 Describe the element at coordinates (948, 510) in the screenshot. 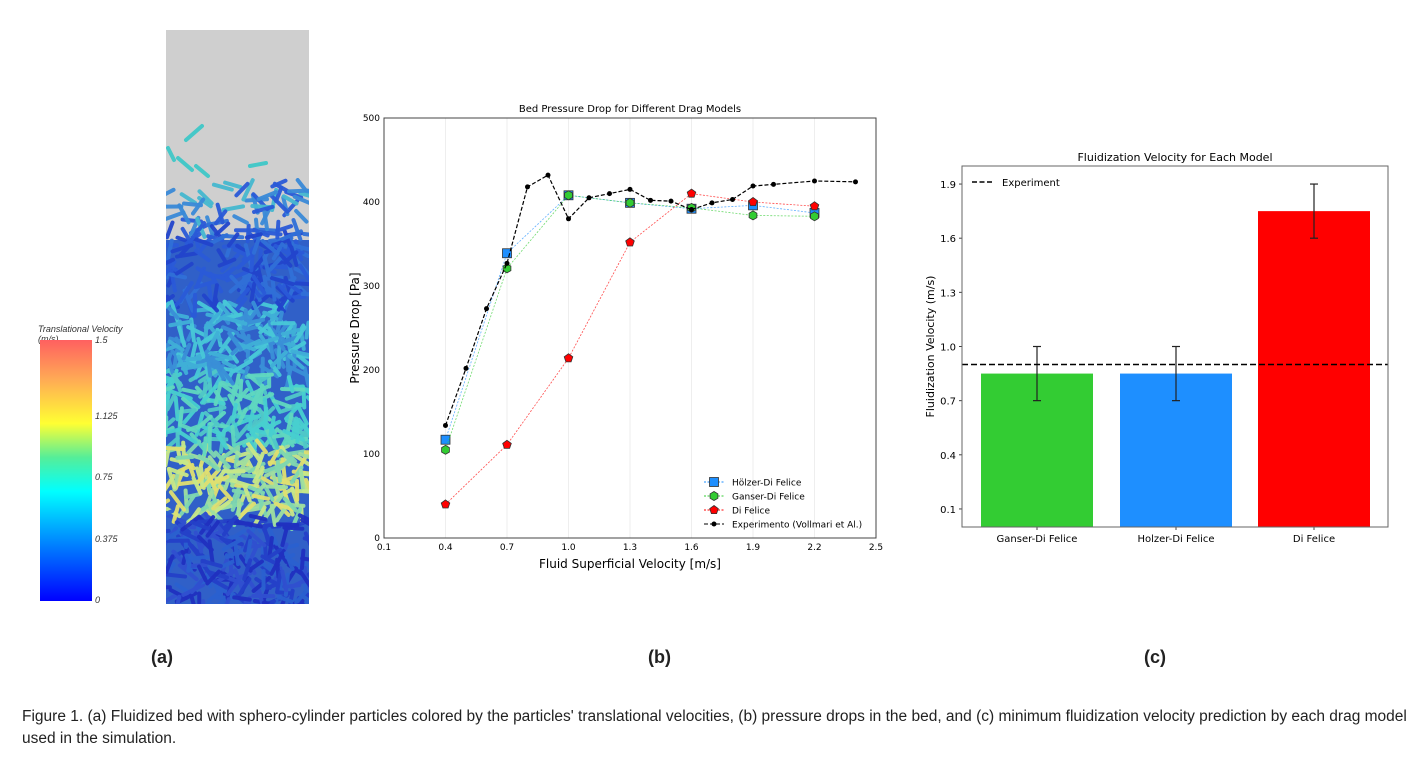

I see `y-tick-label: 0.1` at that location.